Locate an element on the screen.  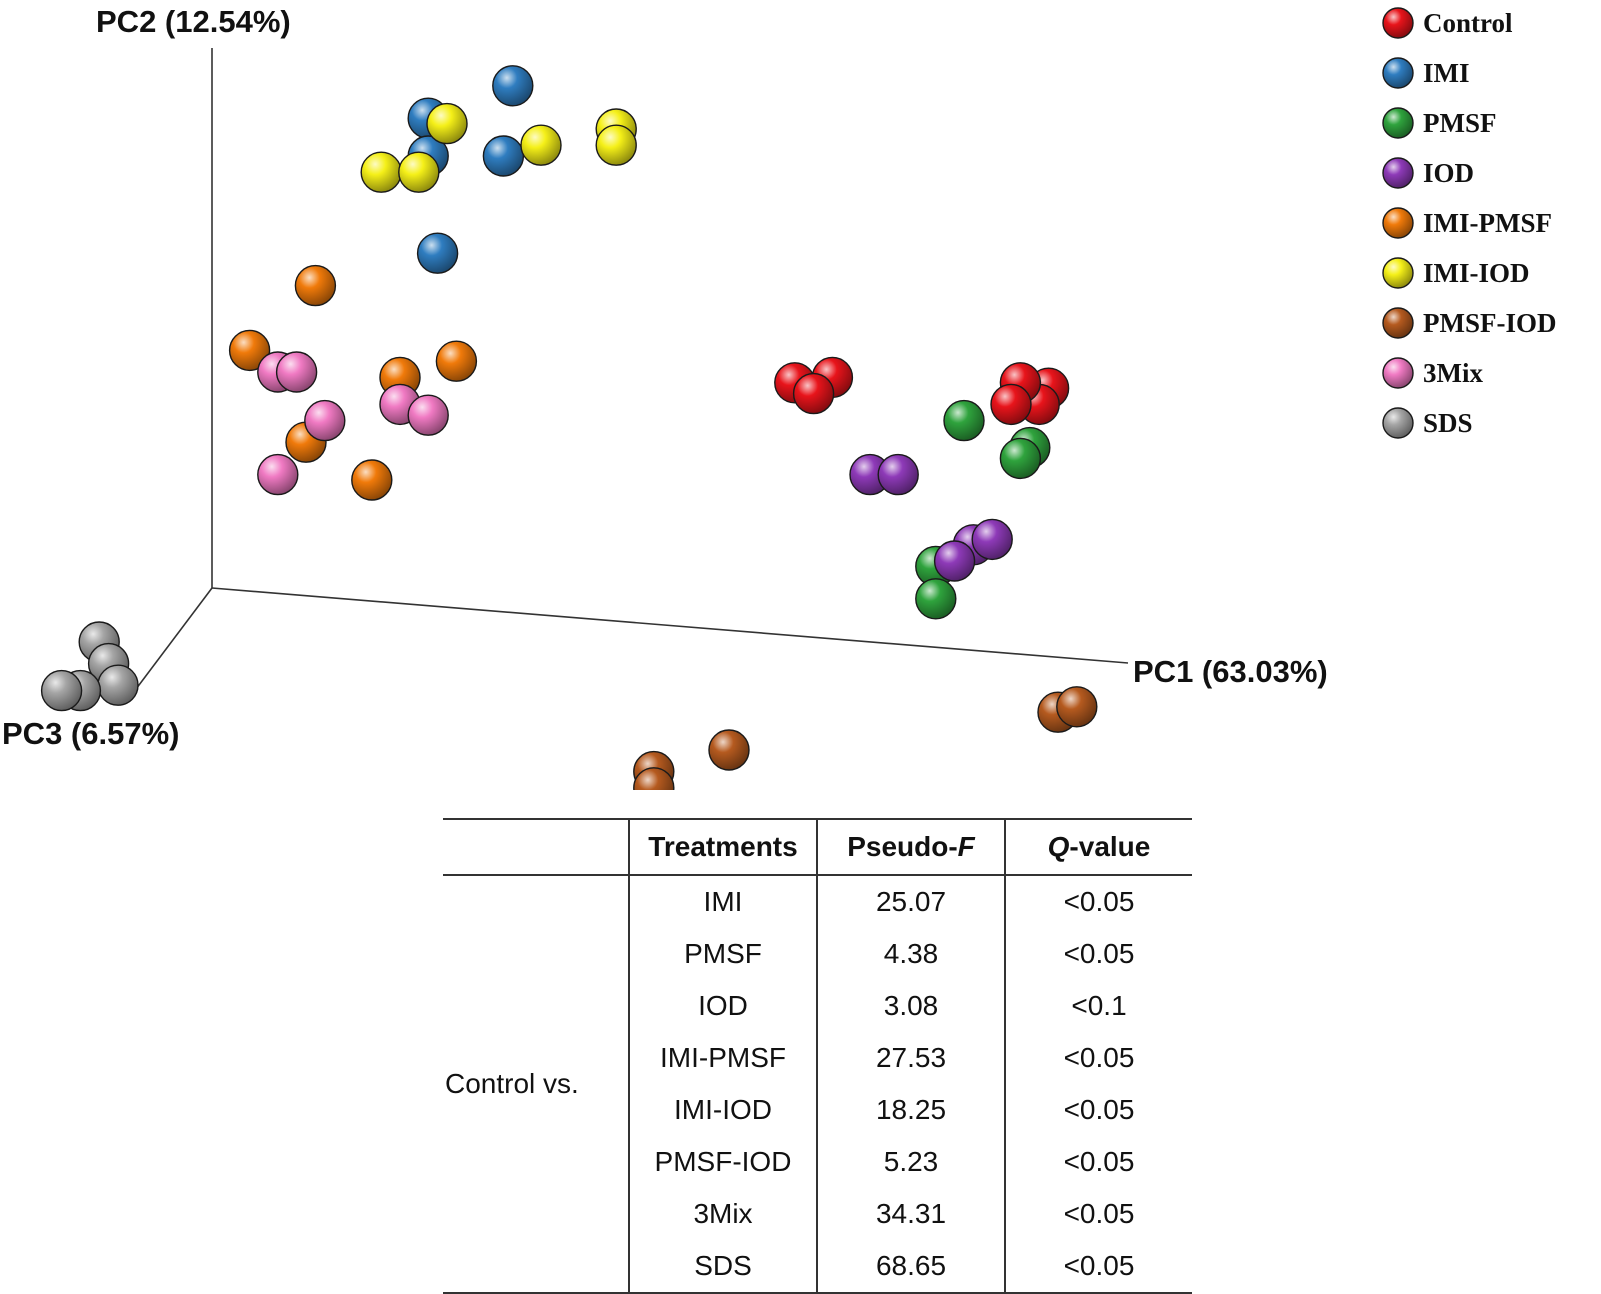
table-cell-treatment: IMI is located at coordinates (722, 901).